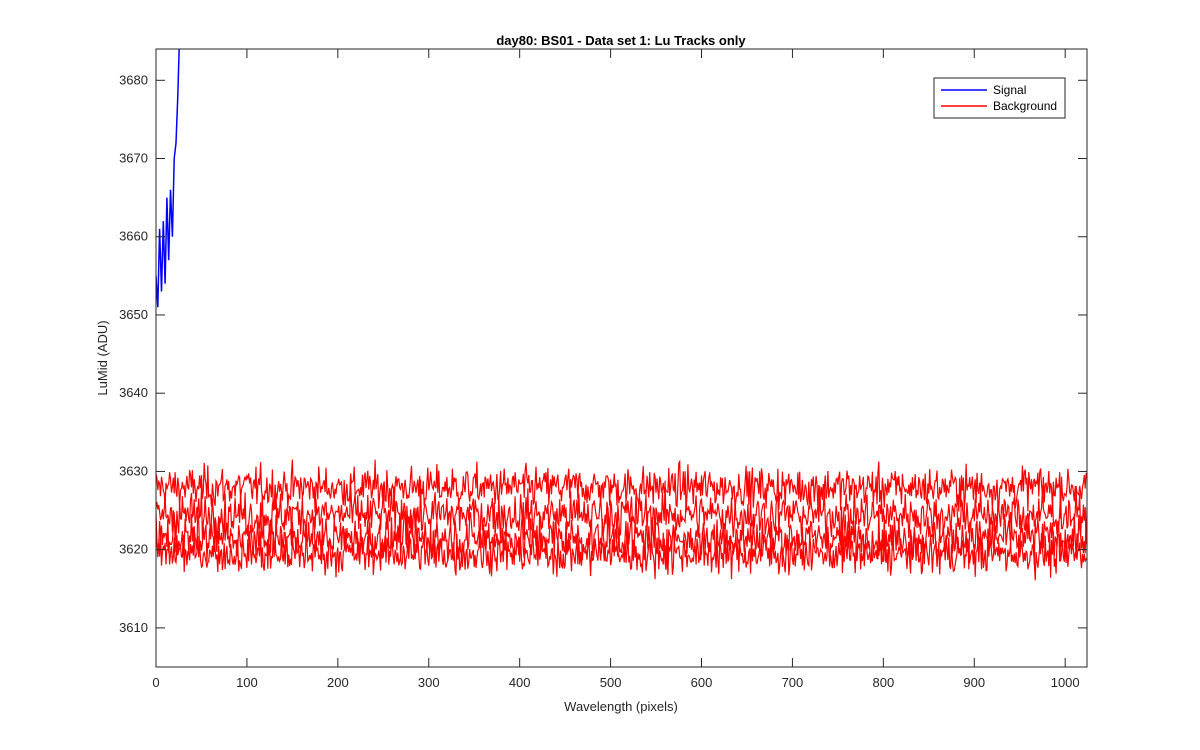  I want to click on x-tick-label: 800, so click(883, 682).